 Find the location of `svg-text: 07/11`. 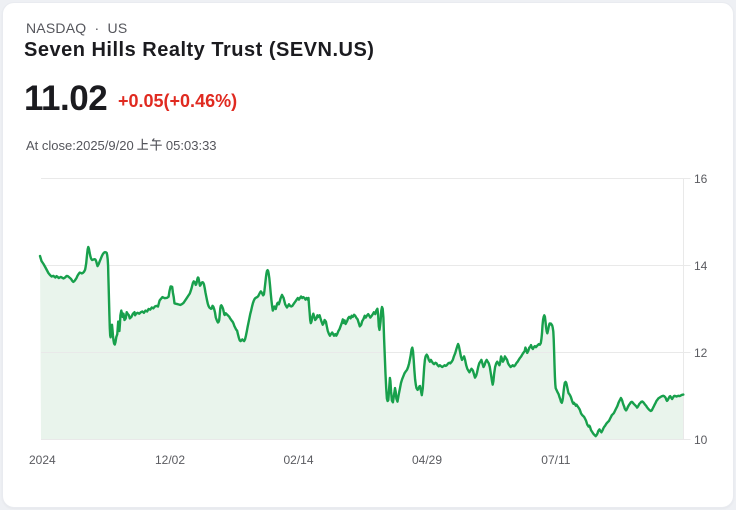

svg-text: 07/11 is located at coordinates (555, 460).